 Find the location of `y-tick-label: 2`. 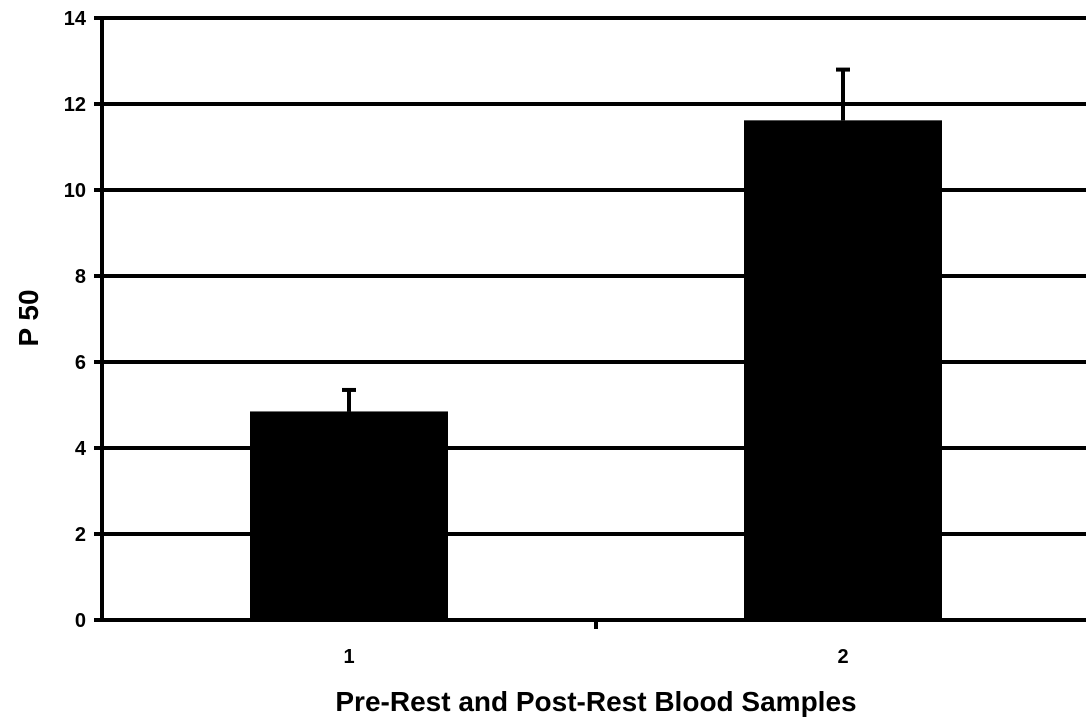

y-tick-label: 2 is located at coordinates (80, 535).